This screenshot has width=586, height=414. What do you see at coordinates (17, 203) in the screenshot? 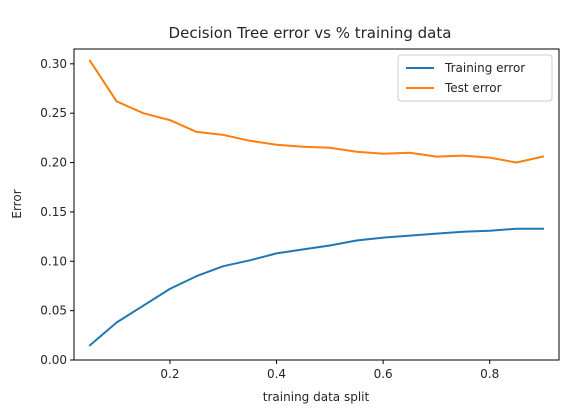
I see `y-axis-label: Error` at bounding box center [17, 203].